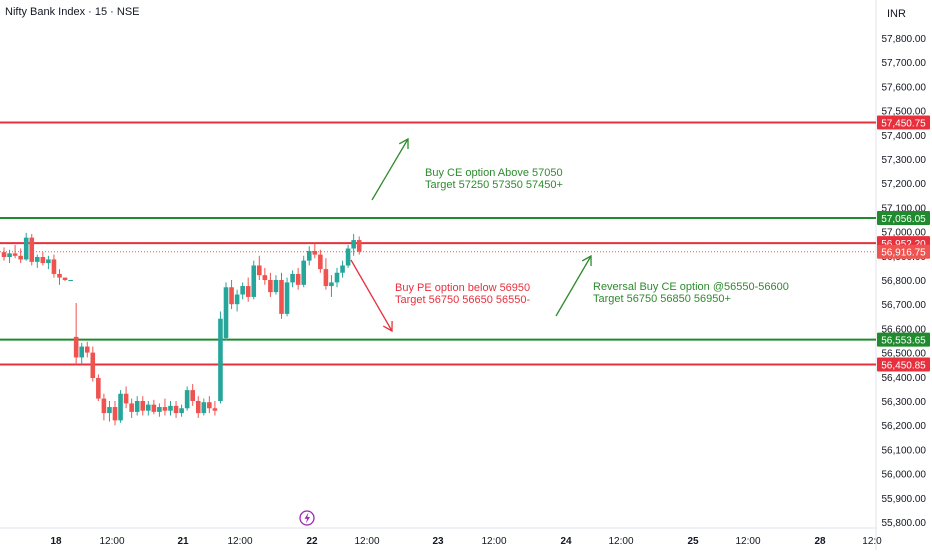 This screenshot has height=555, width=932. I want to click on y-tick-label: 56,500.00, so click(904, 354).